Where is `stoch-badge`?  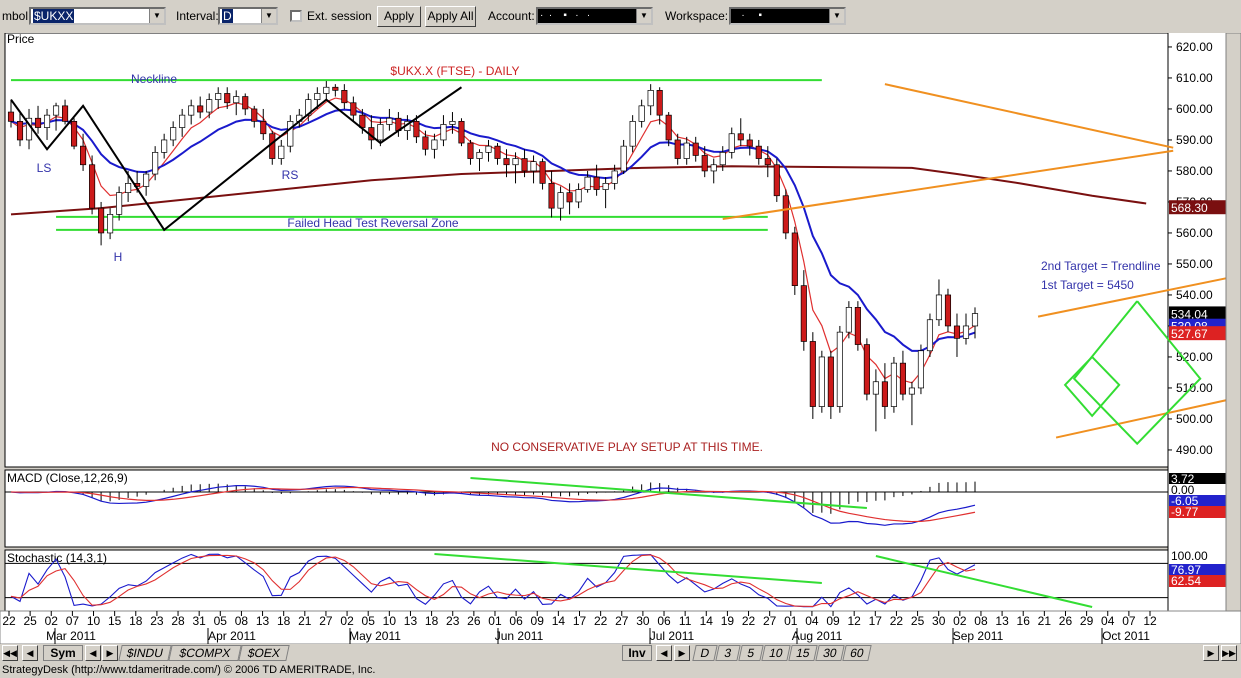 stoch-badge is located at coordinates (1205, 556).